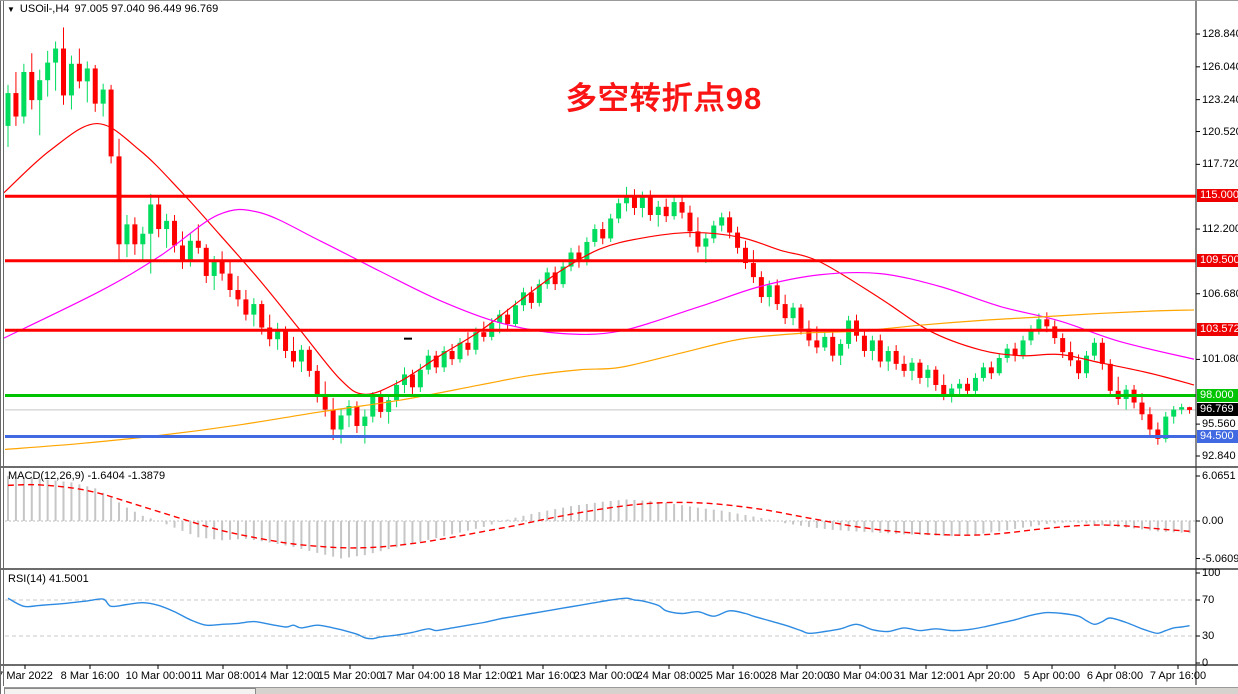  Describe the element at coordinates (1219, 455) in the screenshot. I see `price-tick-label: 92.840` at that location.